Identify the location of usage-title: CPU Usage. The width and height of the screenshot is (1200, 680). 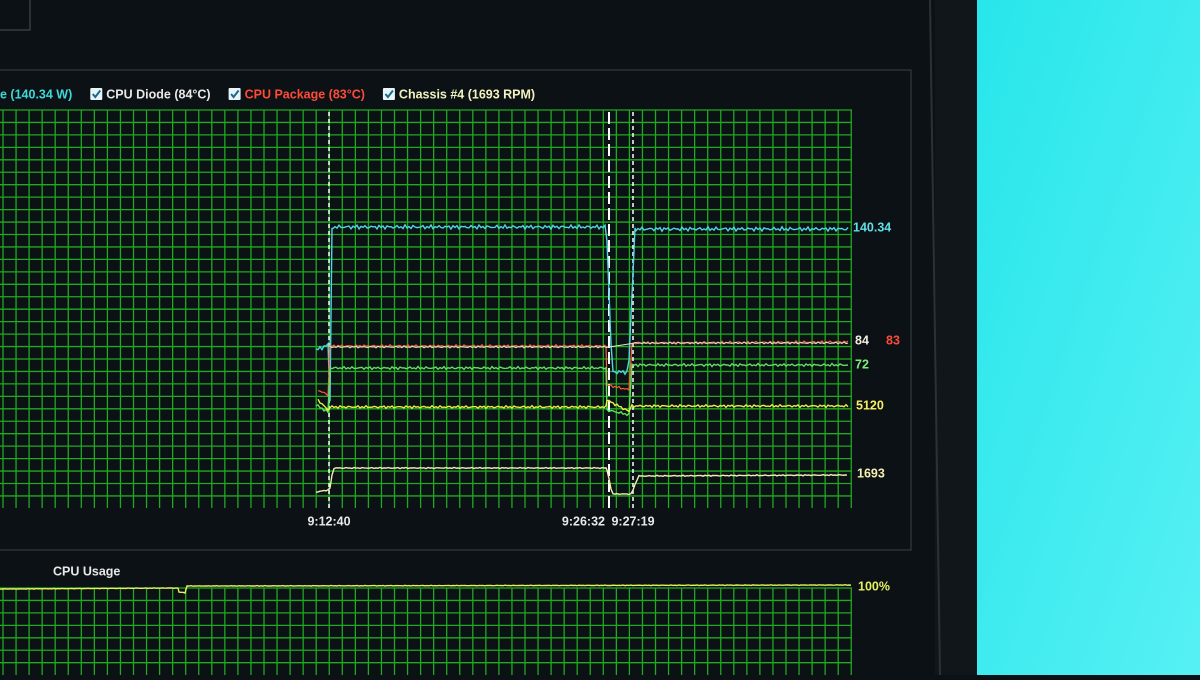
(86, 571).